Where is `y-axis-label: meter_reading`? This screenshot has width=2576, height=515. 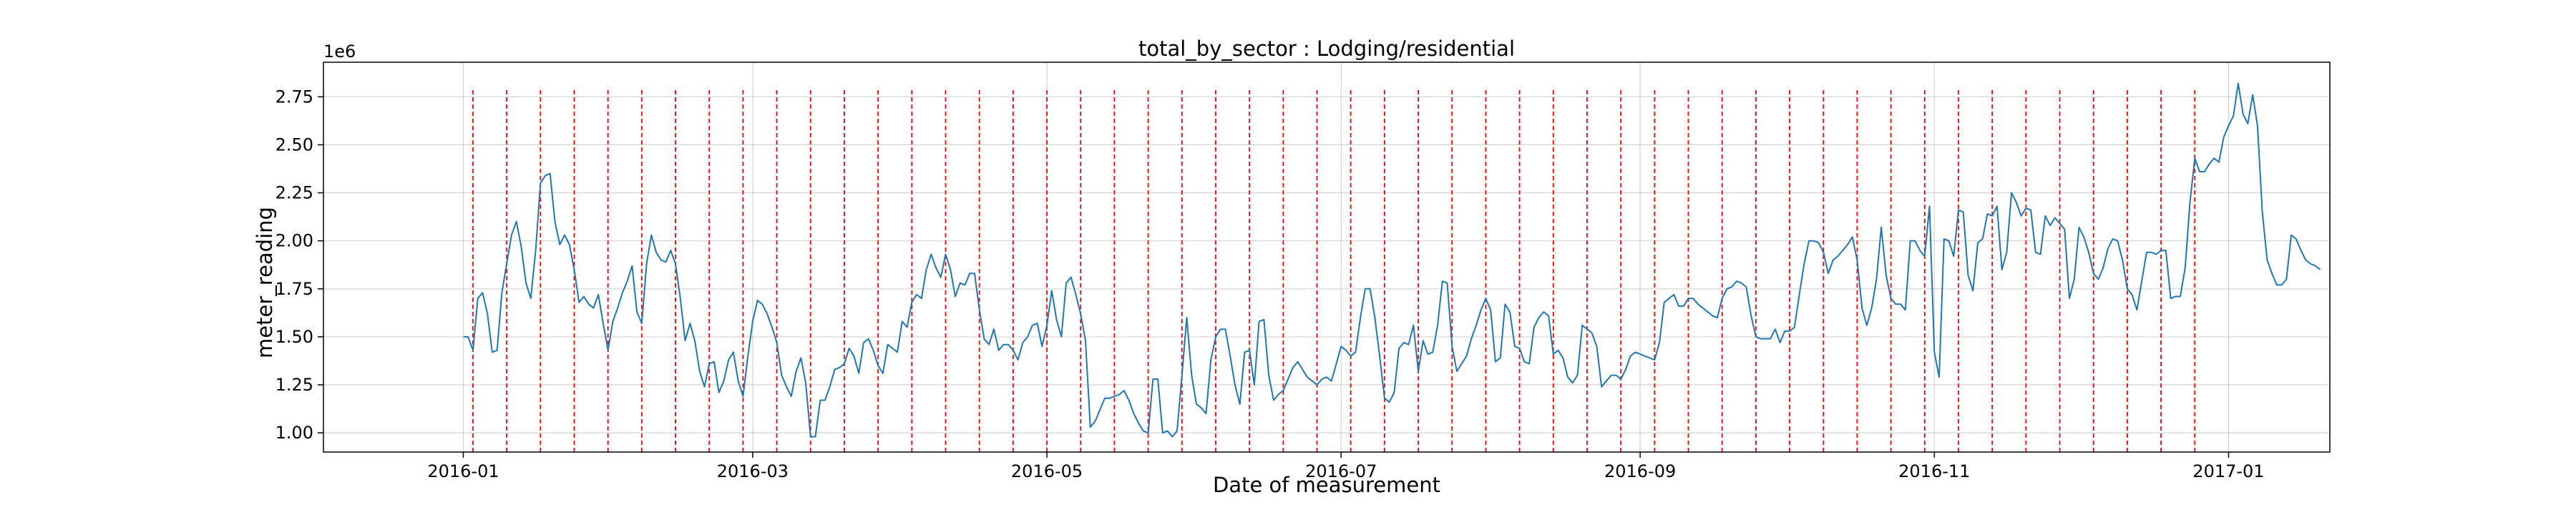
y-axis-label: meter_reading is located at coordinates (265, 283).